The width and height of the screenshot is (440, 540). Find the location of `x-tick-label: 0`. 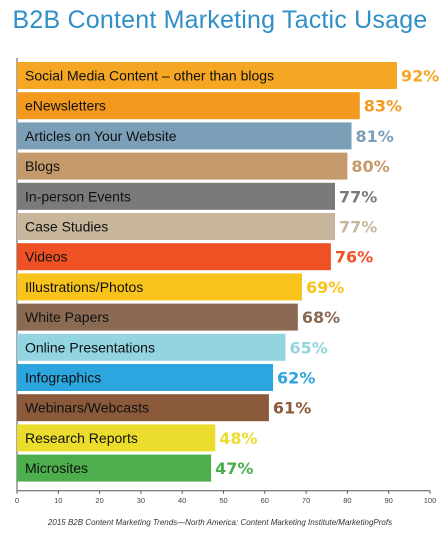

x-tick-label: 0 is located at coordinates (17, 500).